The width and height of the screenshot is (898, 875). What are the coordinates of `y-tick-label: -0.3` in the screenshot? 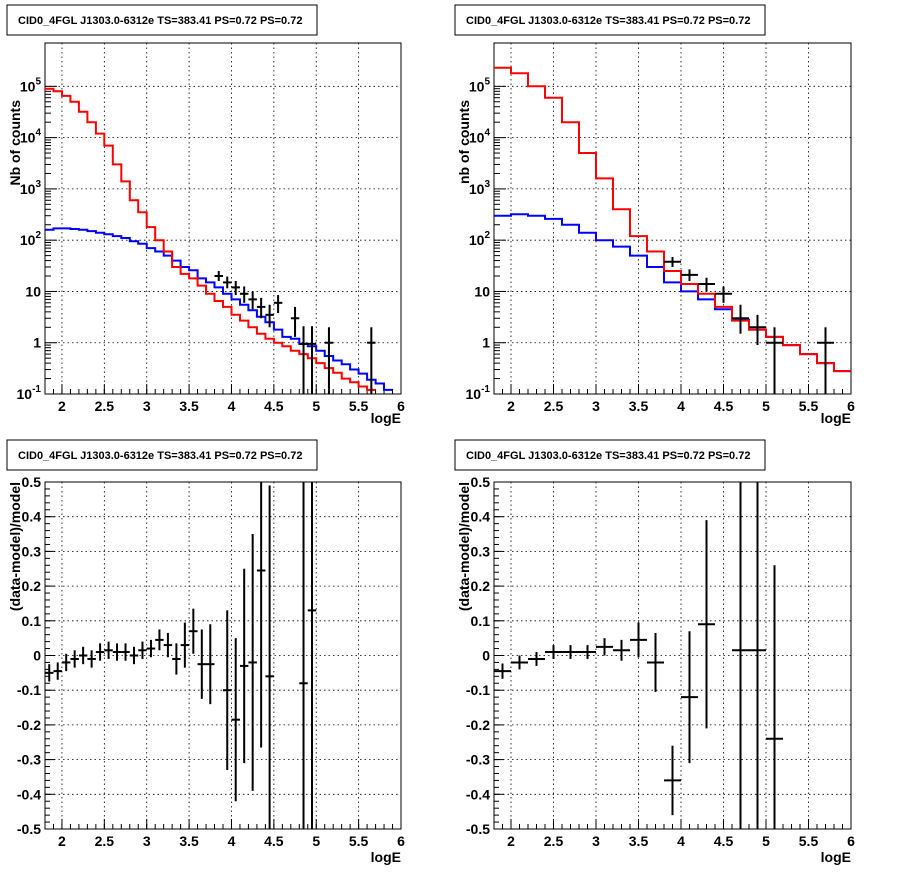 It's located at (478, 760).